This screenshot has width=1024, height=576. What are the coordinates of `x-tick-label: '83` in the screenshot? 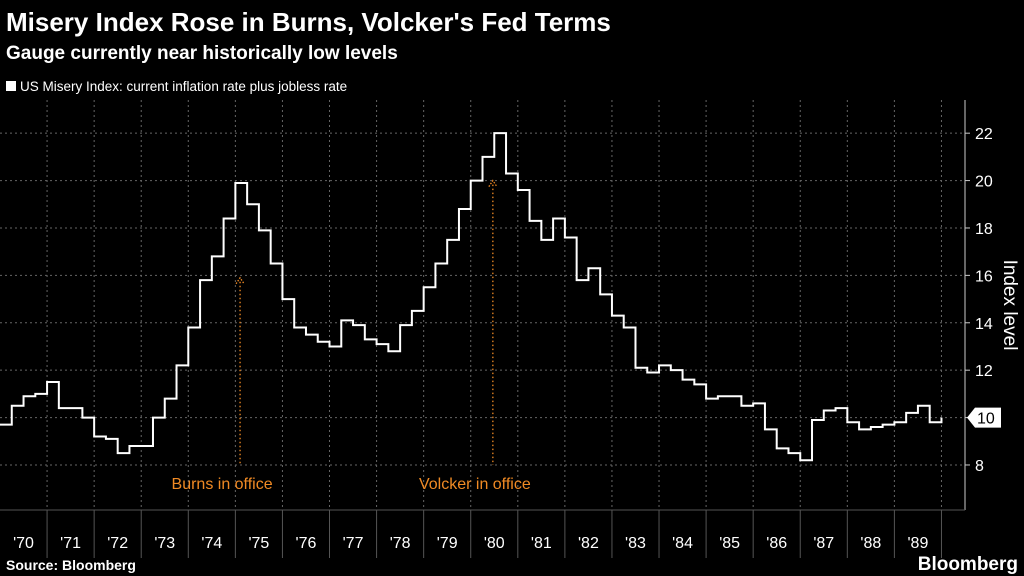 It's located at (635, 543).